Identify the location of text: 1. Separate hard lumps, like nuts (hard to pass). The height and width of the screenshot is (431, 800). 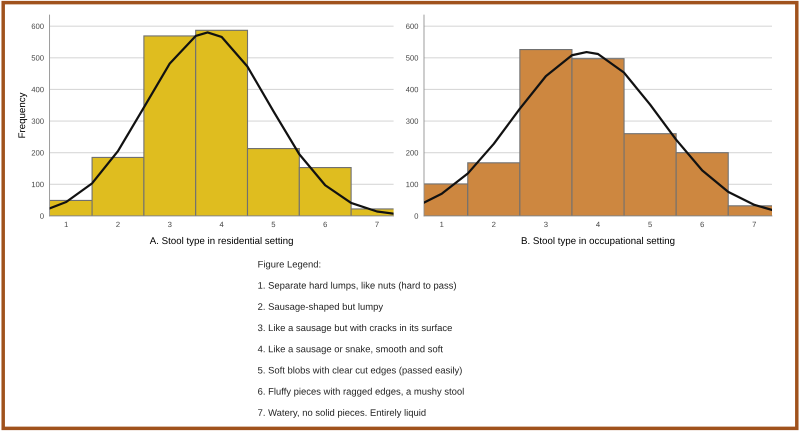
(357, 286).